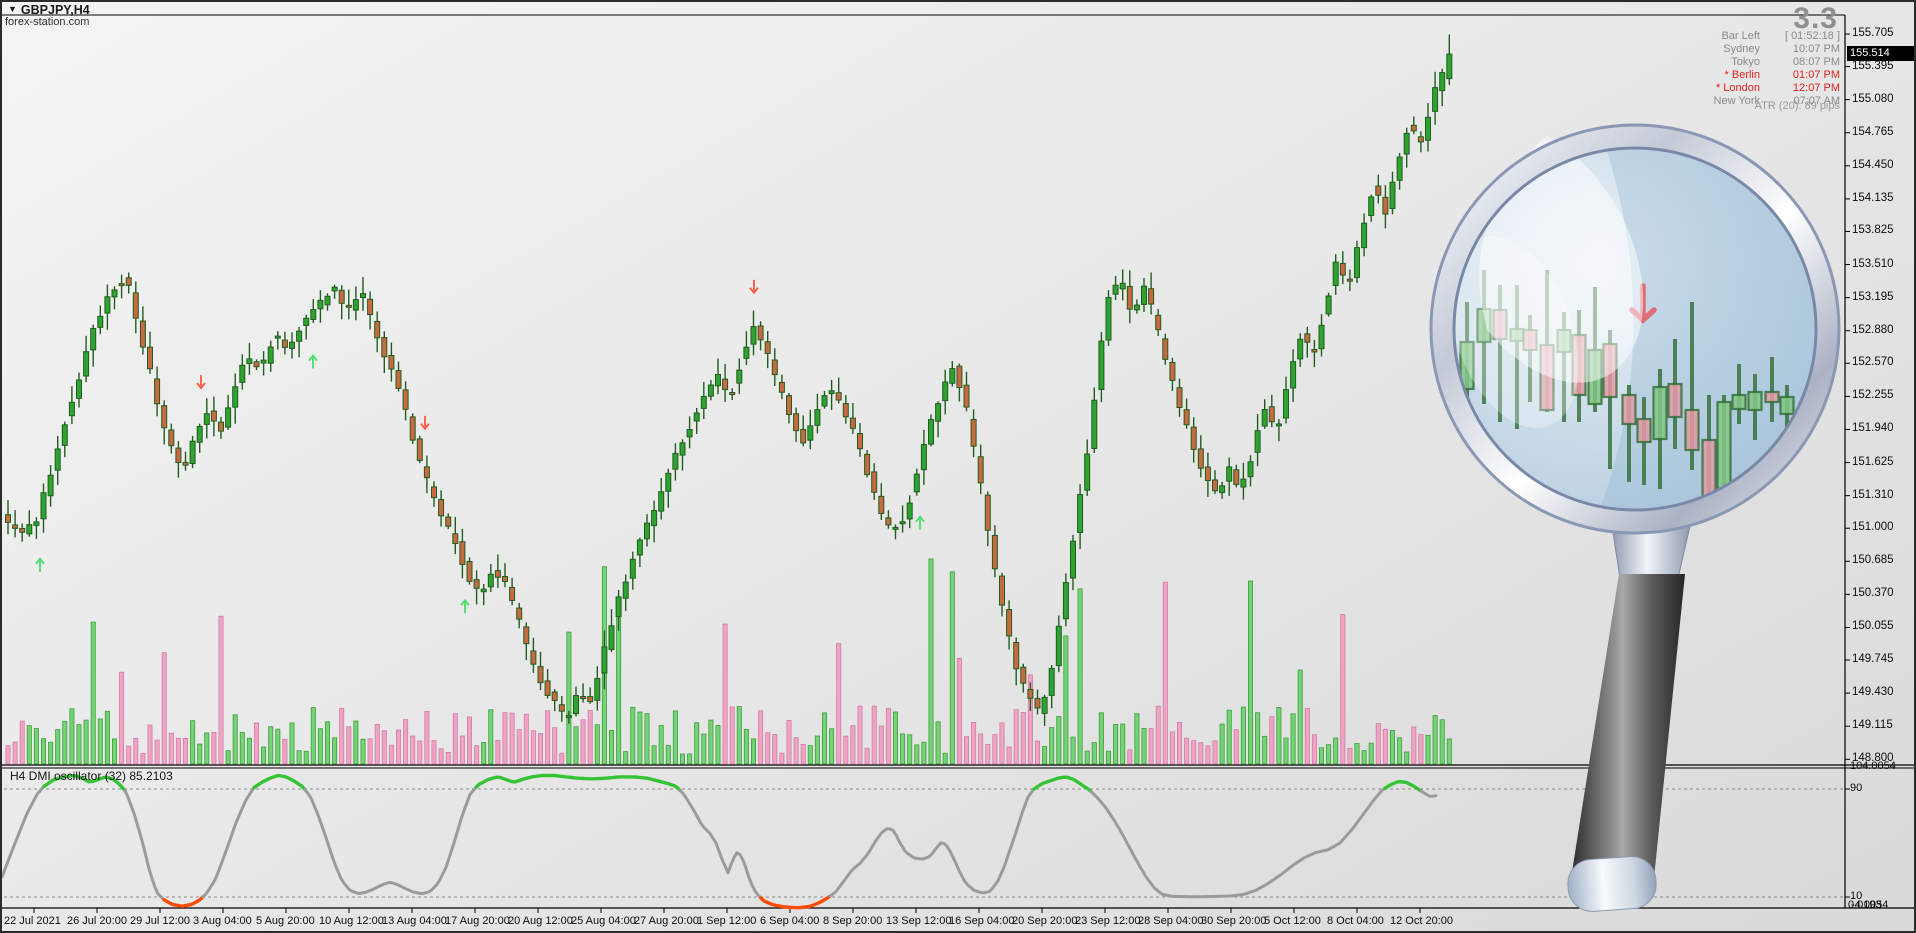 This screenshot has height=933, width=1916. Describe the element at coordinates (1873, 659) in the screenshot. I see `price-label: 149.745` at that location.